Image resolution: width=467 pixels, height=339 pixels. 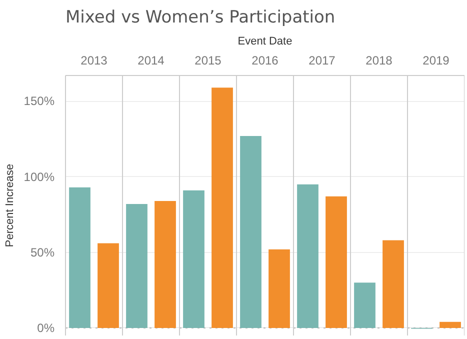 What do you see at coordinates (94, 61) in the screenshot?
I see `x-tick-label: 2013` at bounding box center [94, 61].